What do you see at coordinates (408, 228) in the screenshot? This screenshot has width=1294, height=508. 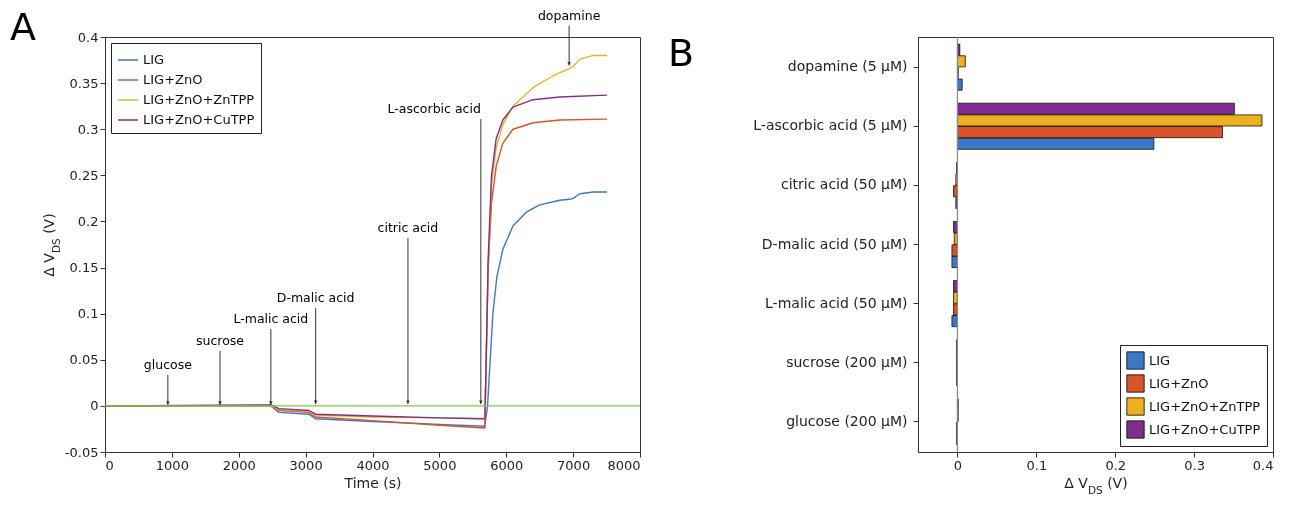 I see `annotation: citric acid` at bounding box center [408, 228].